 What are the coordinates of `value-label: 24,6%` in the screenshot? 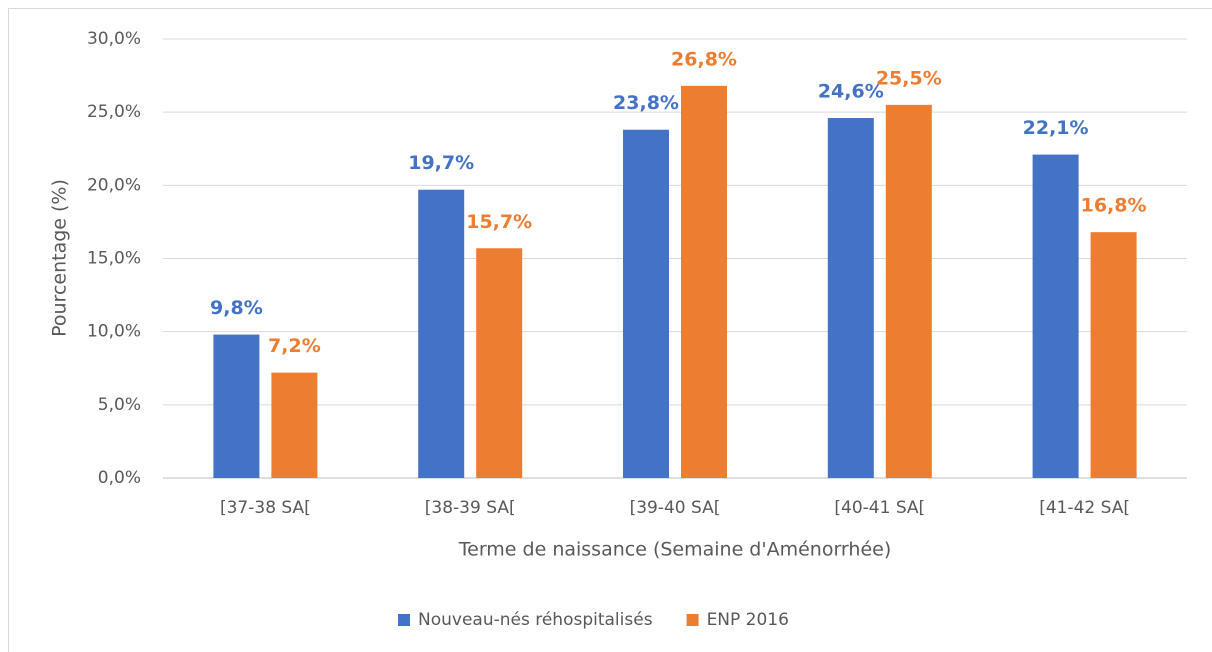 It's located at (851, 92).